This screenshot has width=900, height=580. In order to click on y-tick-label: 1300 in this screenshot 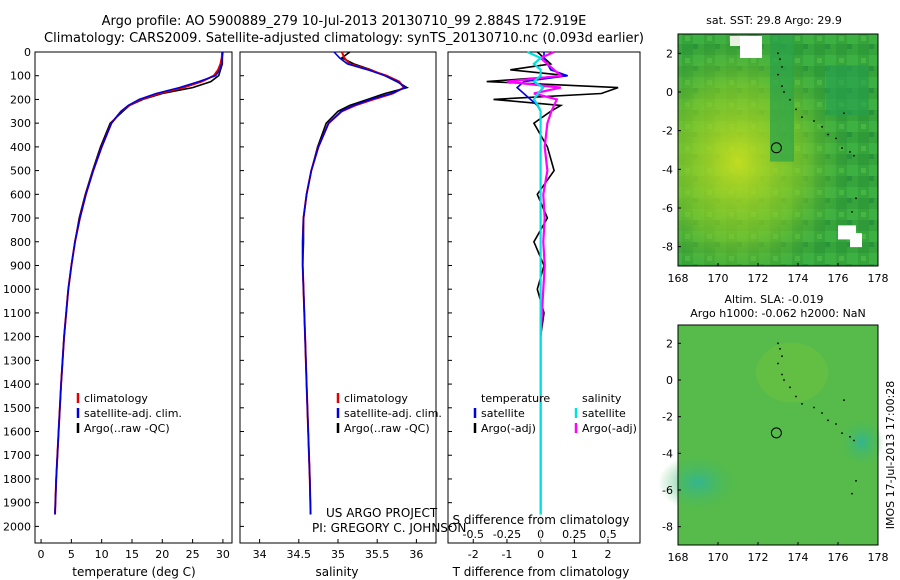, I will do `click(17, 360)`.